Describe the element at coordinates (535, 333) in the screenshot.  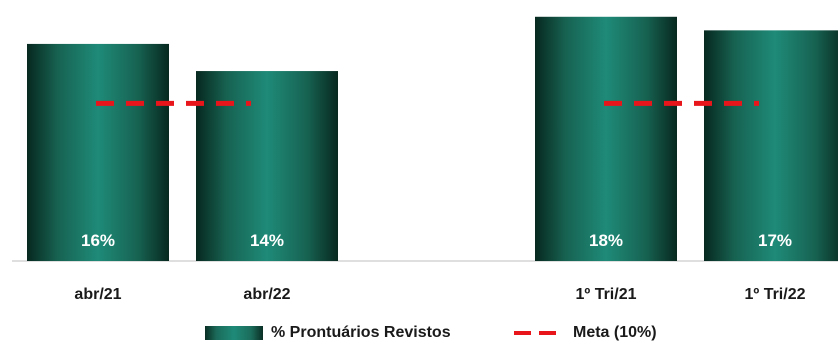
I see `legend-meta-dash` at that location.